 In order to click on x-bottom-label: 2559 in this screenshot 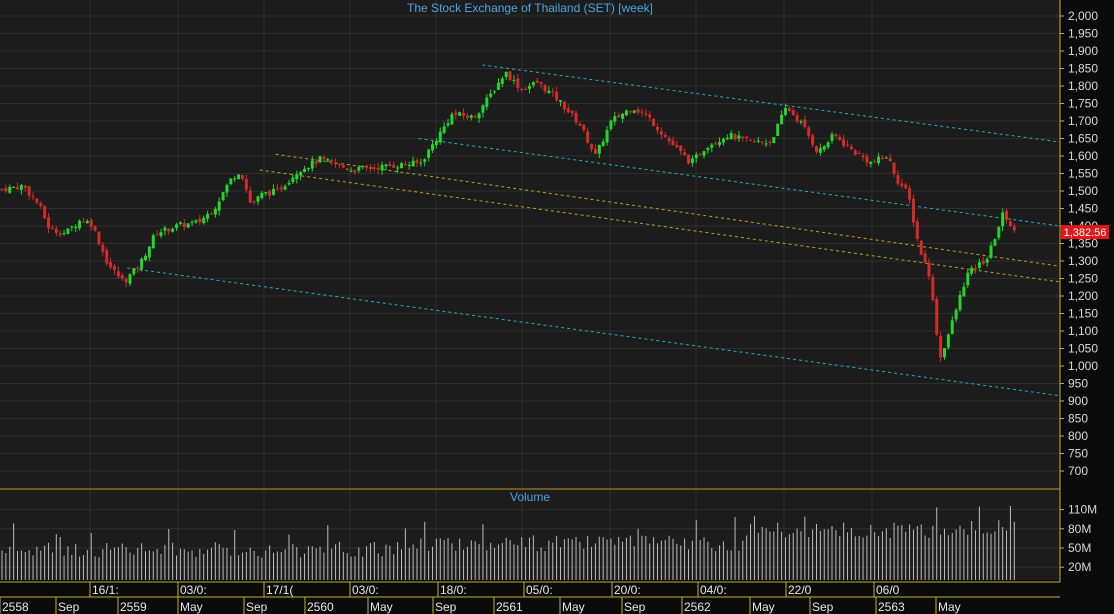, I will do `click(133, 607)`.